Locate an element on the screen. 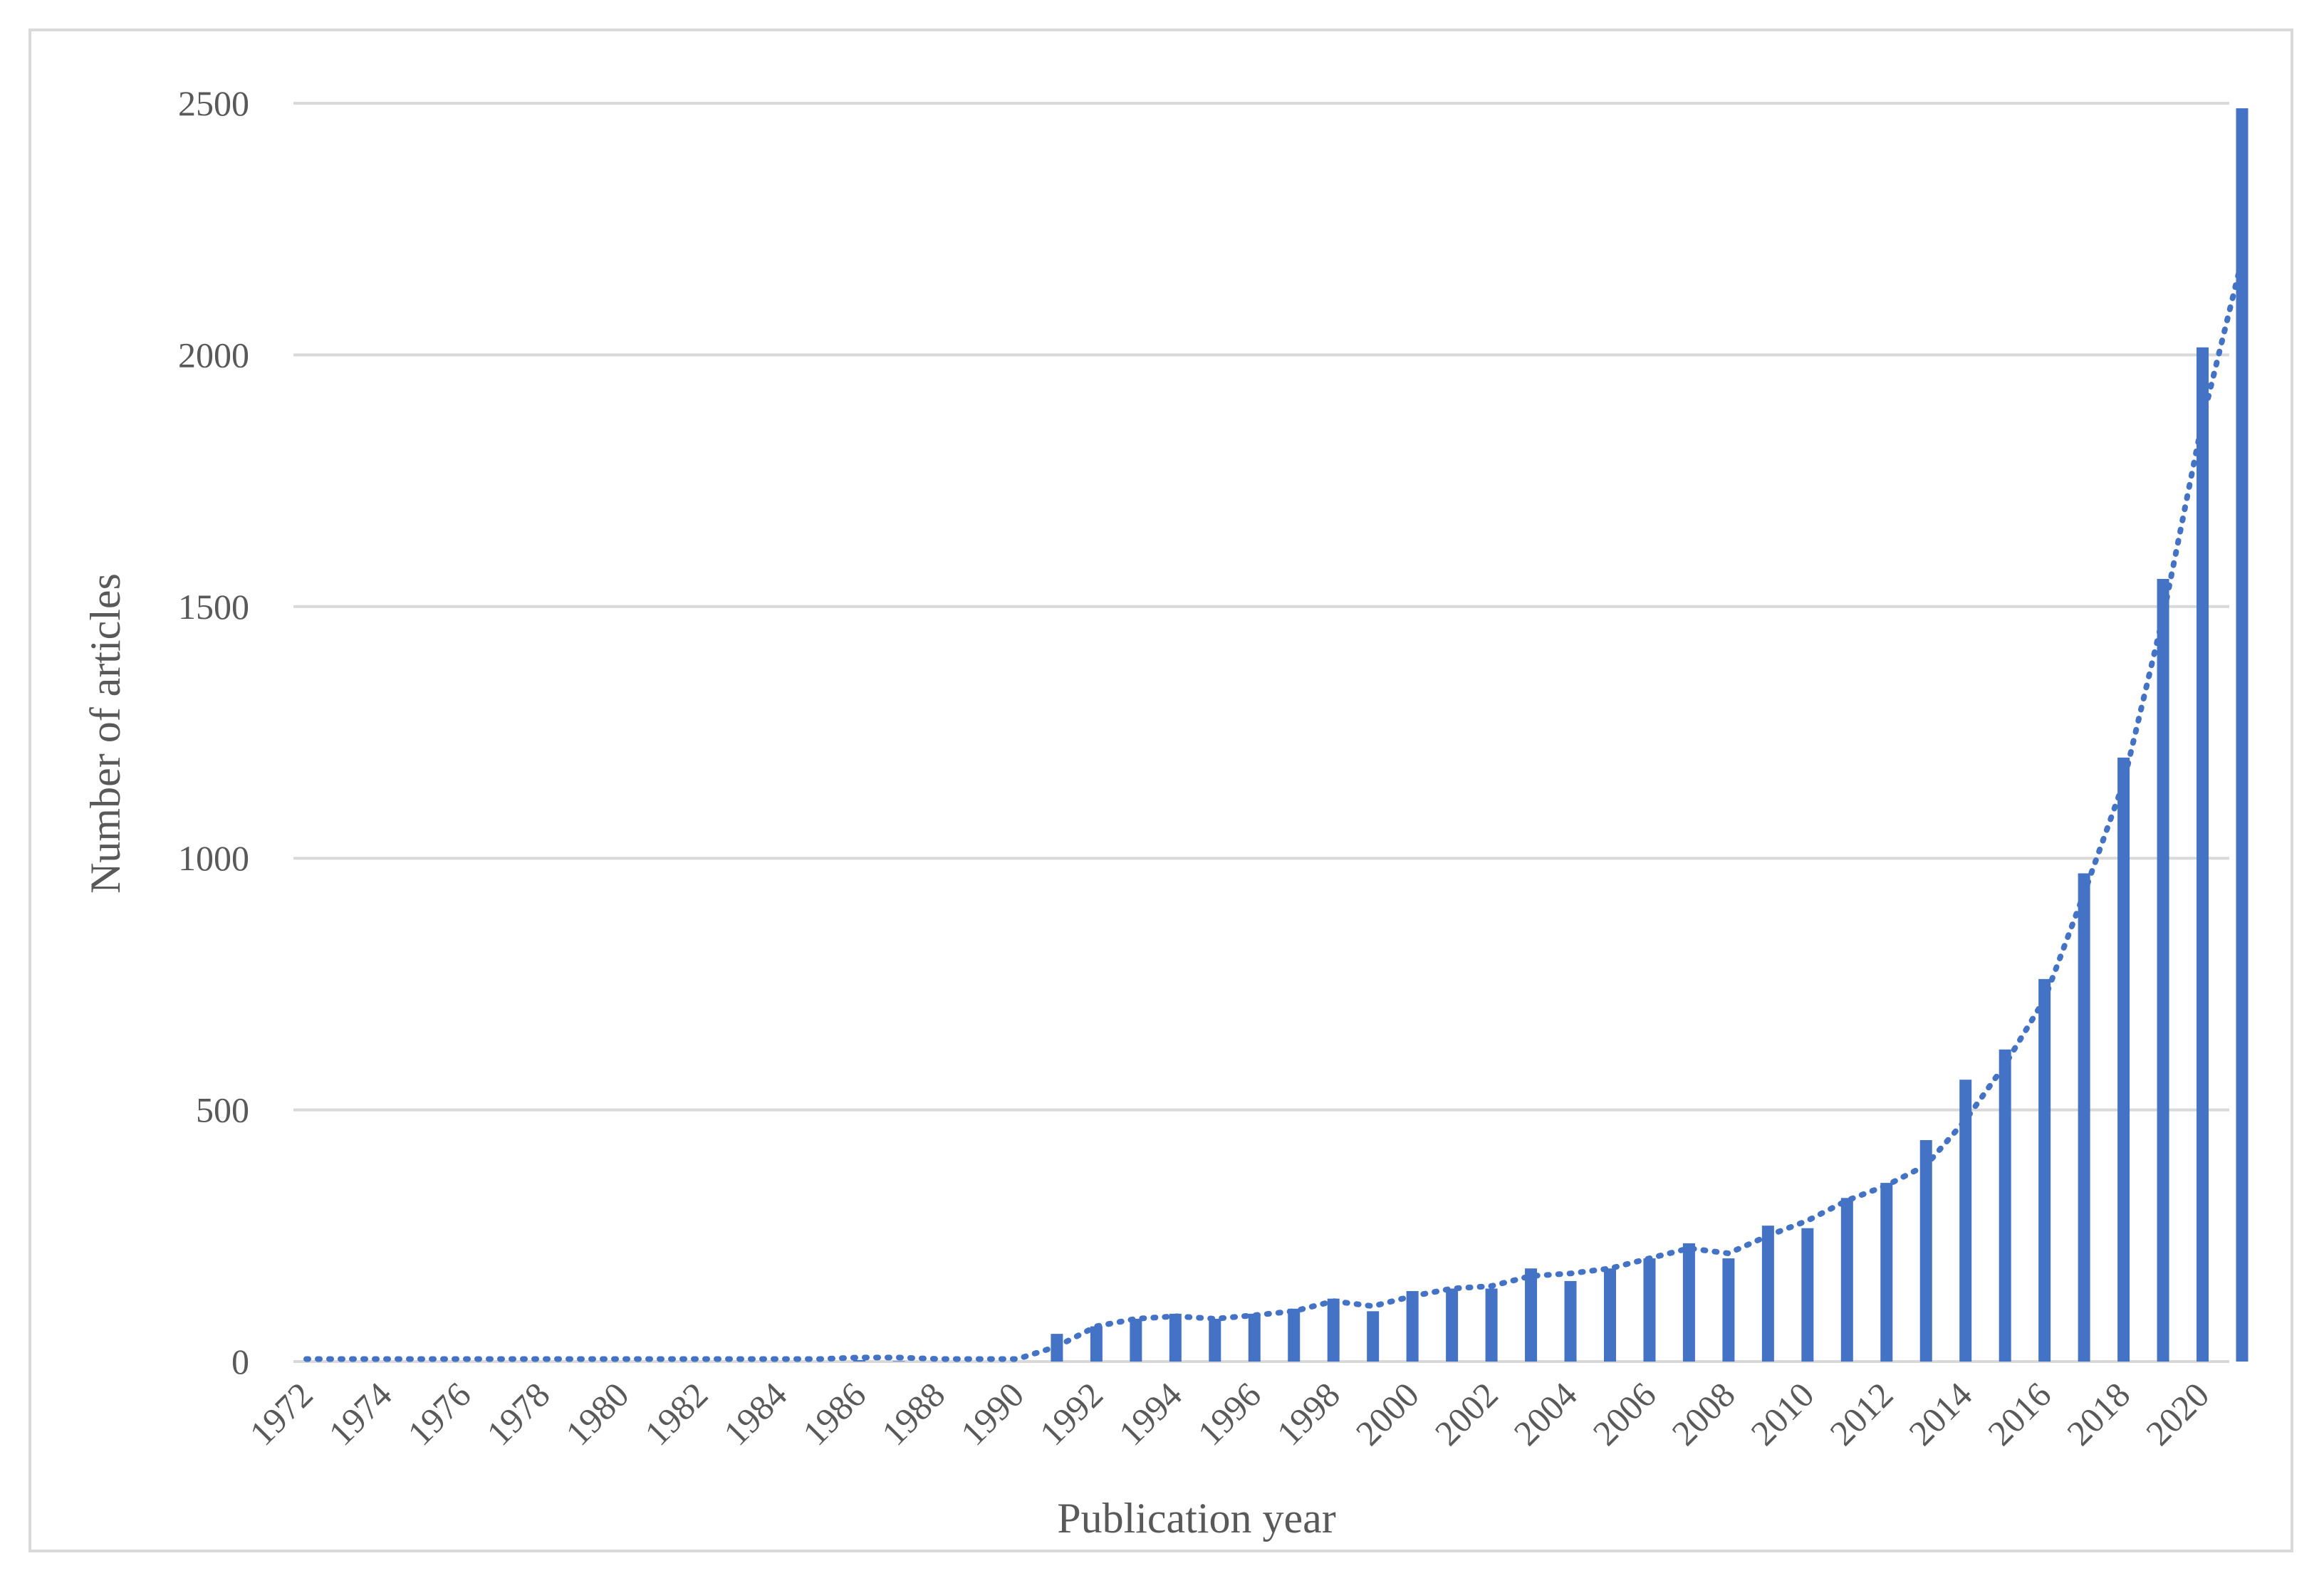 The width and height of the screenshot is (2324, 1588). x-tick-label: 2016 is located at coordinates (2019, 1413).